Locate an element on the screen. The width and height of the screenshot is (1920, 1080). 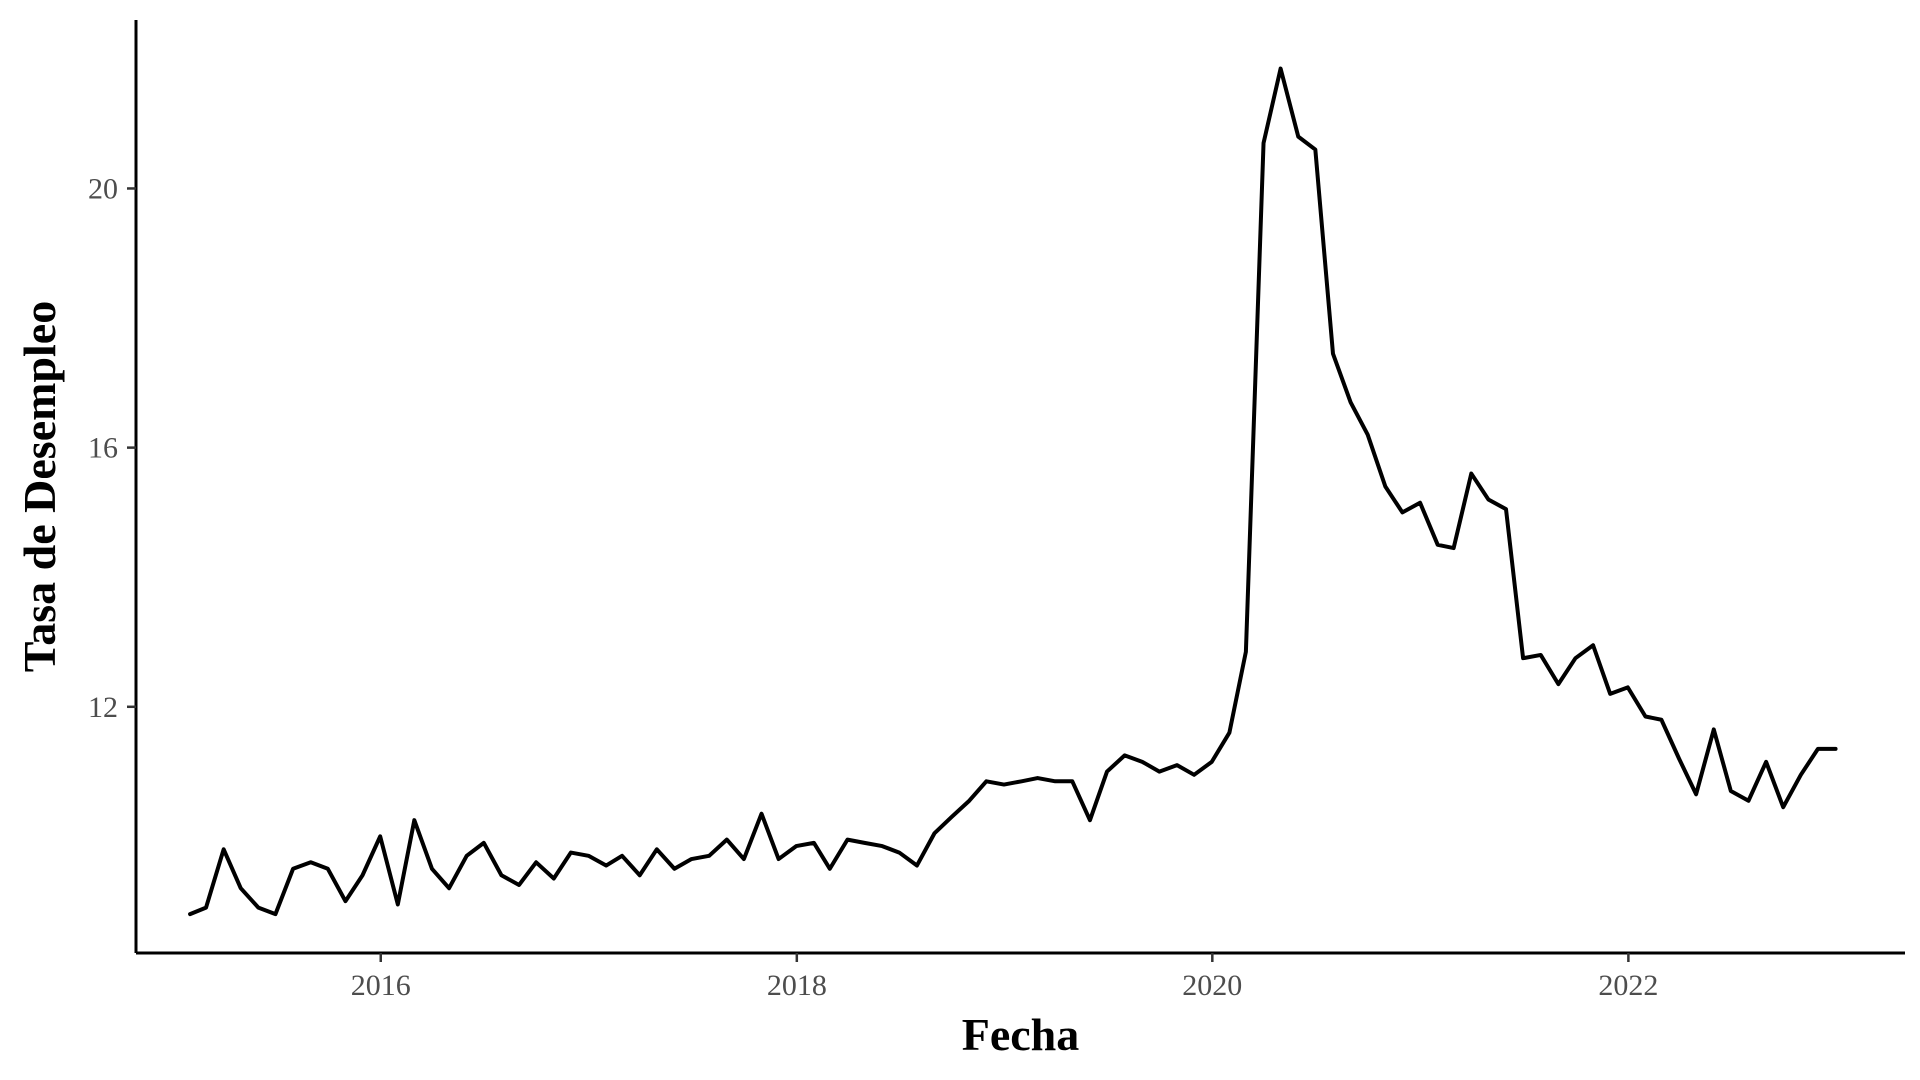
x-tick-label: 2018 is located at coordinates (797, 985).